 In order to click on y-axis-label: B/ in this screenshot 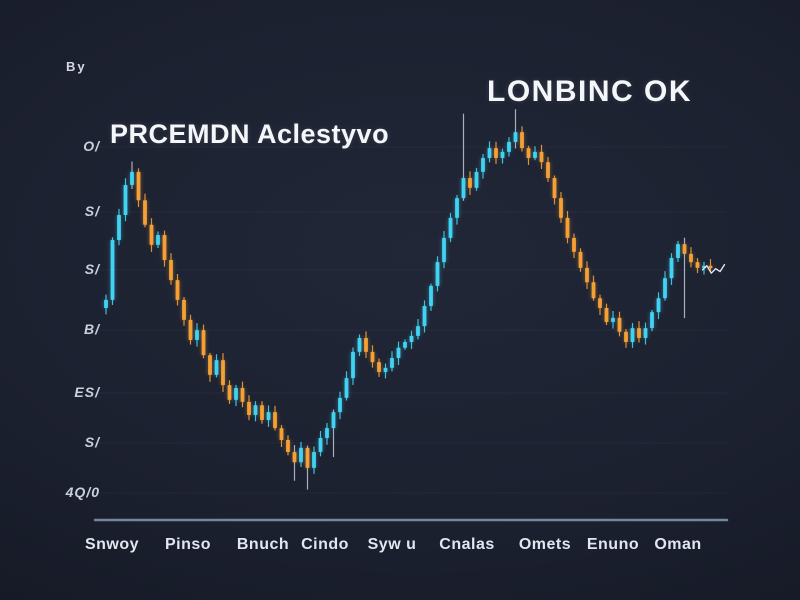, I will do `click(92, 329)`.